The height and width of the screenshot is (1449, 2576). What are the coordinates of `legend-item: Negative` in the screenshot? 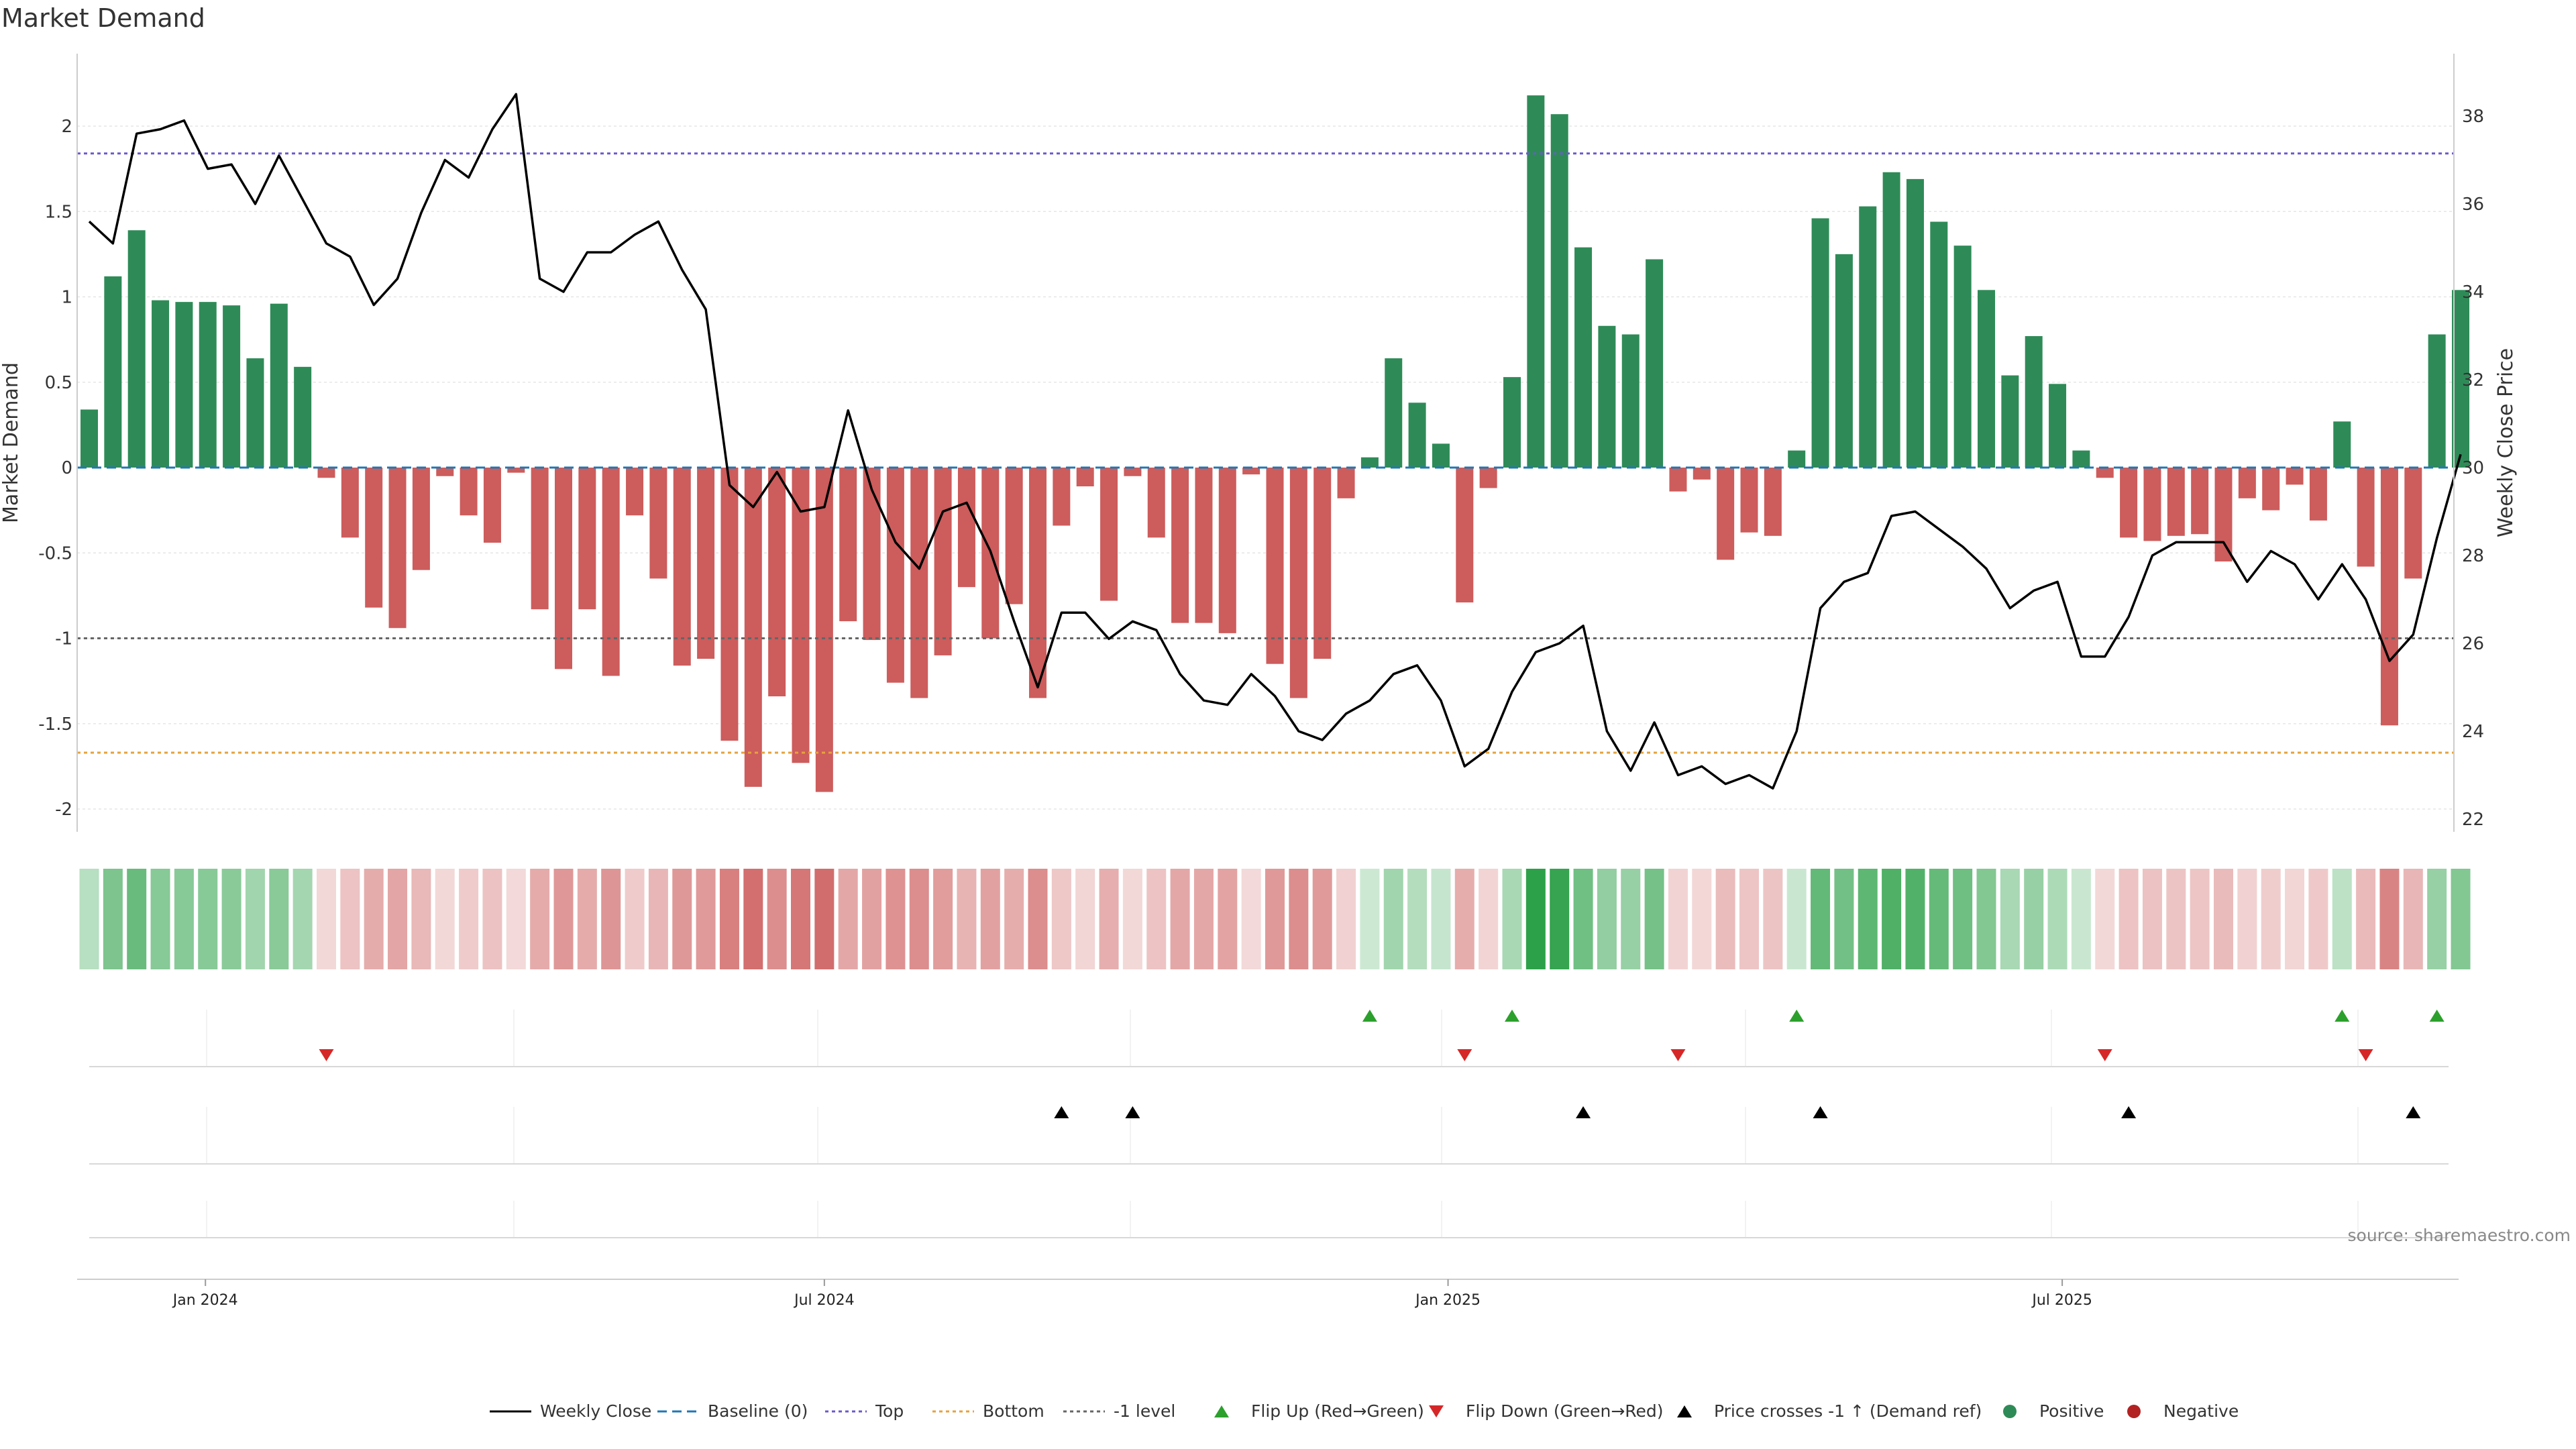 It's located at (2183, 1411).